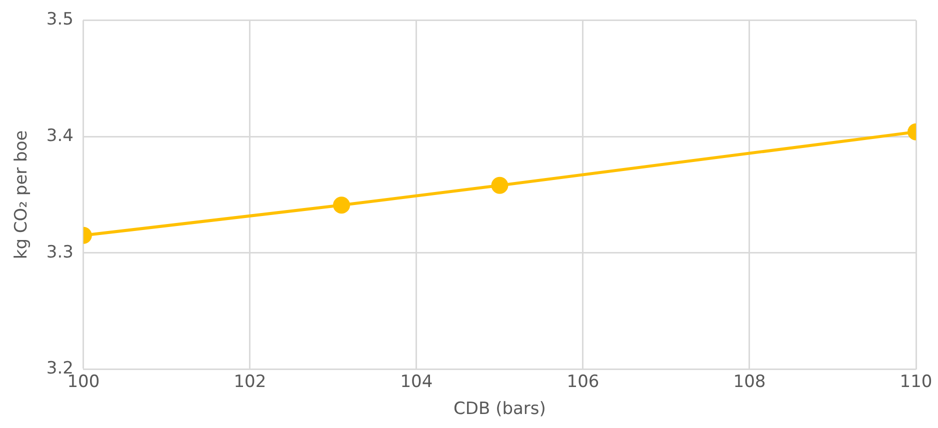  What do you see at coordinates (22, 195) in the screenshot?
I see `y-axis-title: kg CO₂ per boe` at bounding box center [22, 195].